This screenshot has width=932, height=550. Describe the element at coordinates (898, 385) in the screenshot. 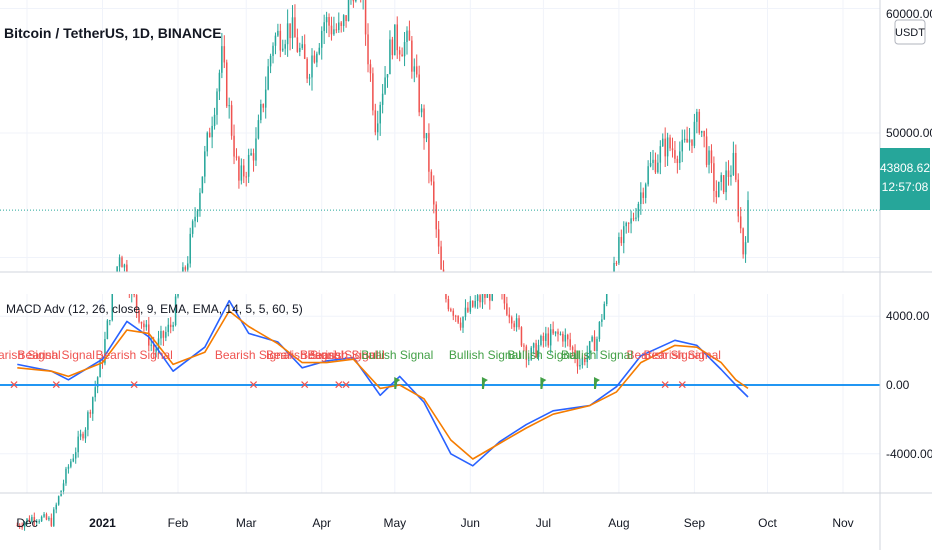

I see `macd-axis-label: 0.00` at that location.